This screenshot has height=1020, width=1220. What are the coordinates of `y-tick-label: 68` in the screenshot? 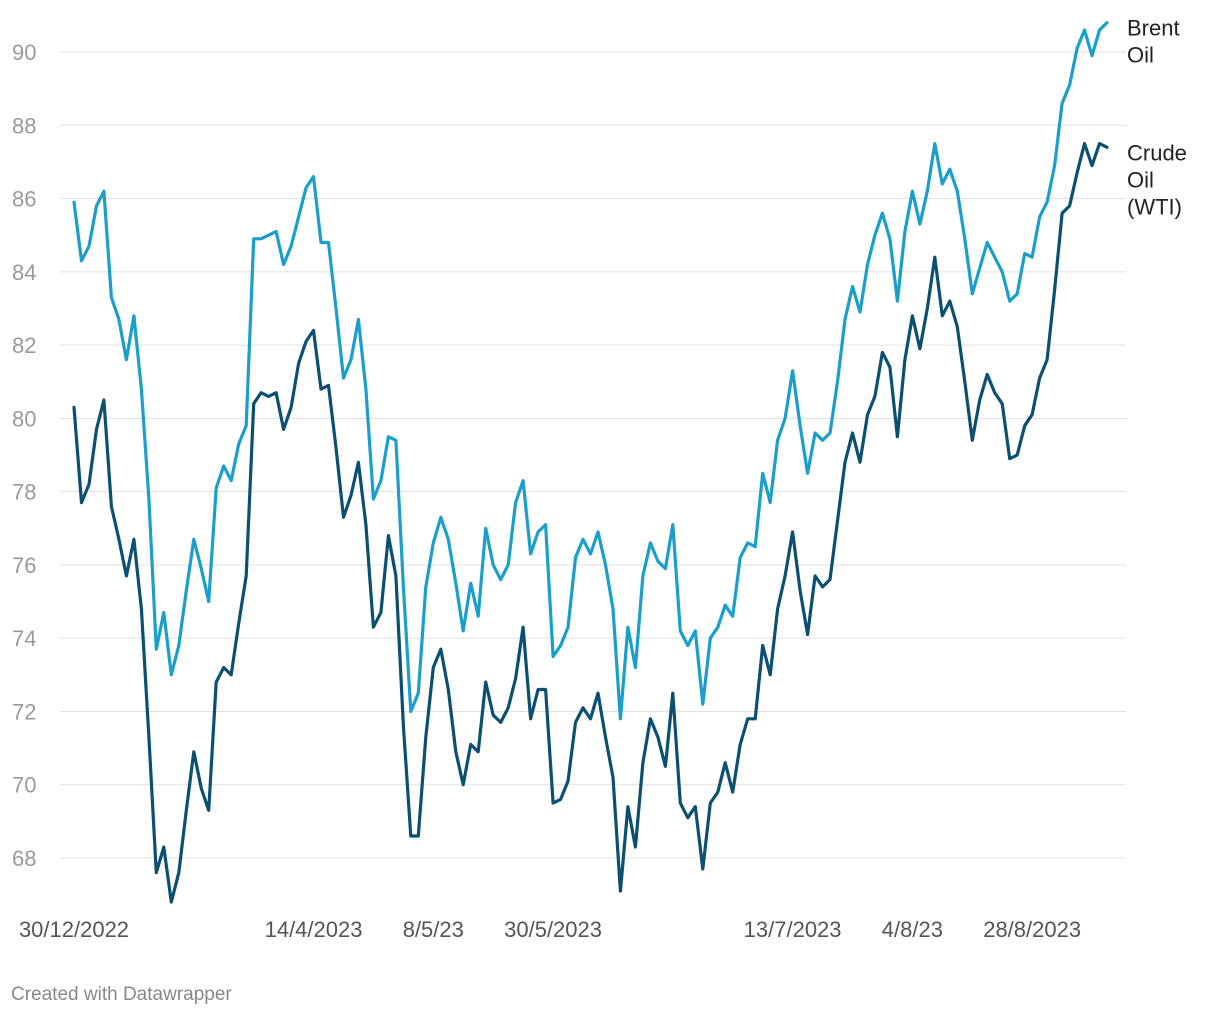 It's located at (24, 858).